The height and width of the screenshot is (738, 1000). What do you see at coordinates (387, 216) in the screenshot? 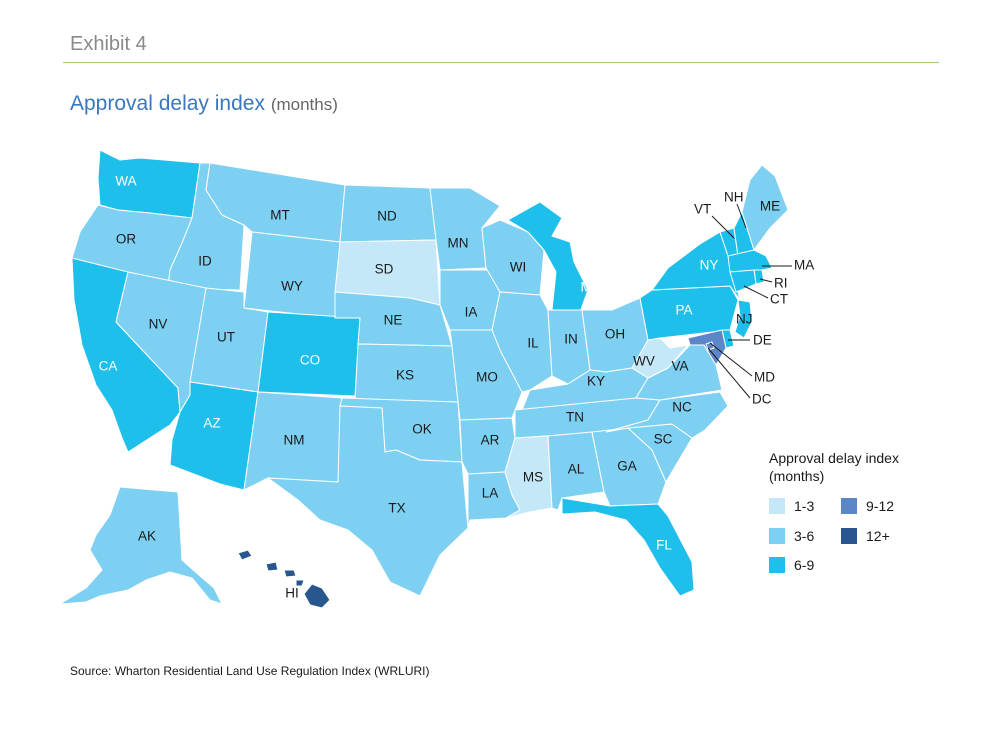
I see `label-ND: ND` at bounding box center [387, 216].